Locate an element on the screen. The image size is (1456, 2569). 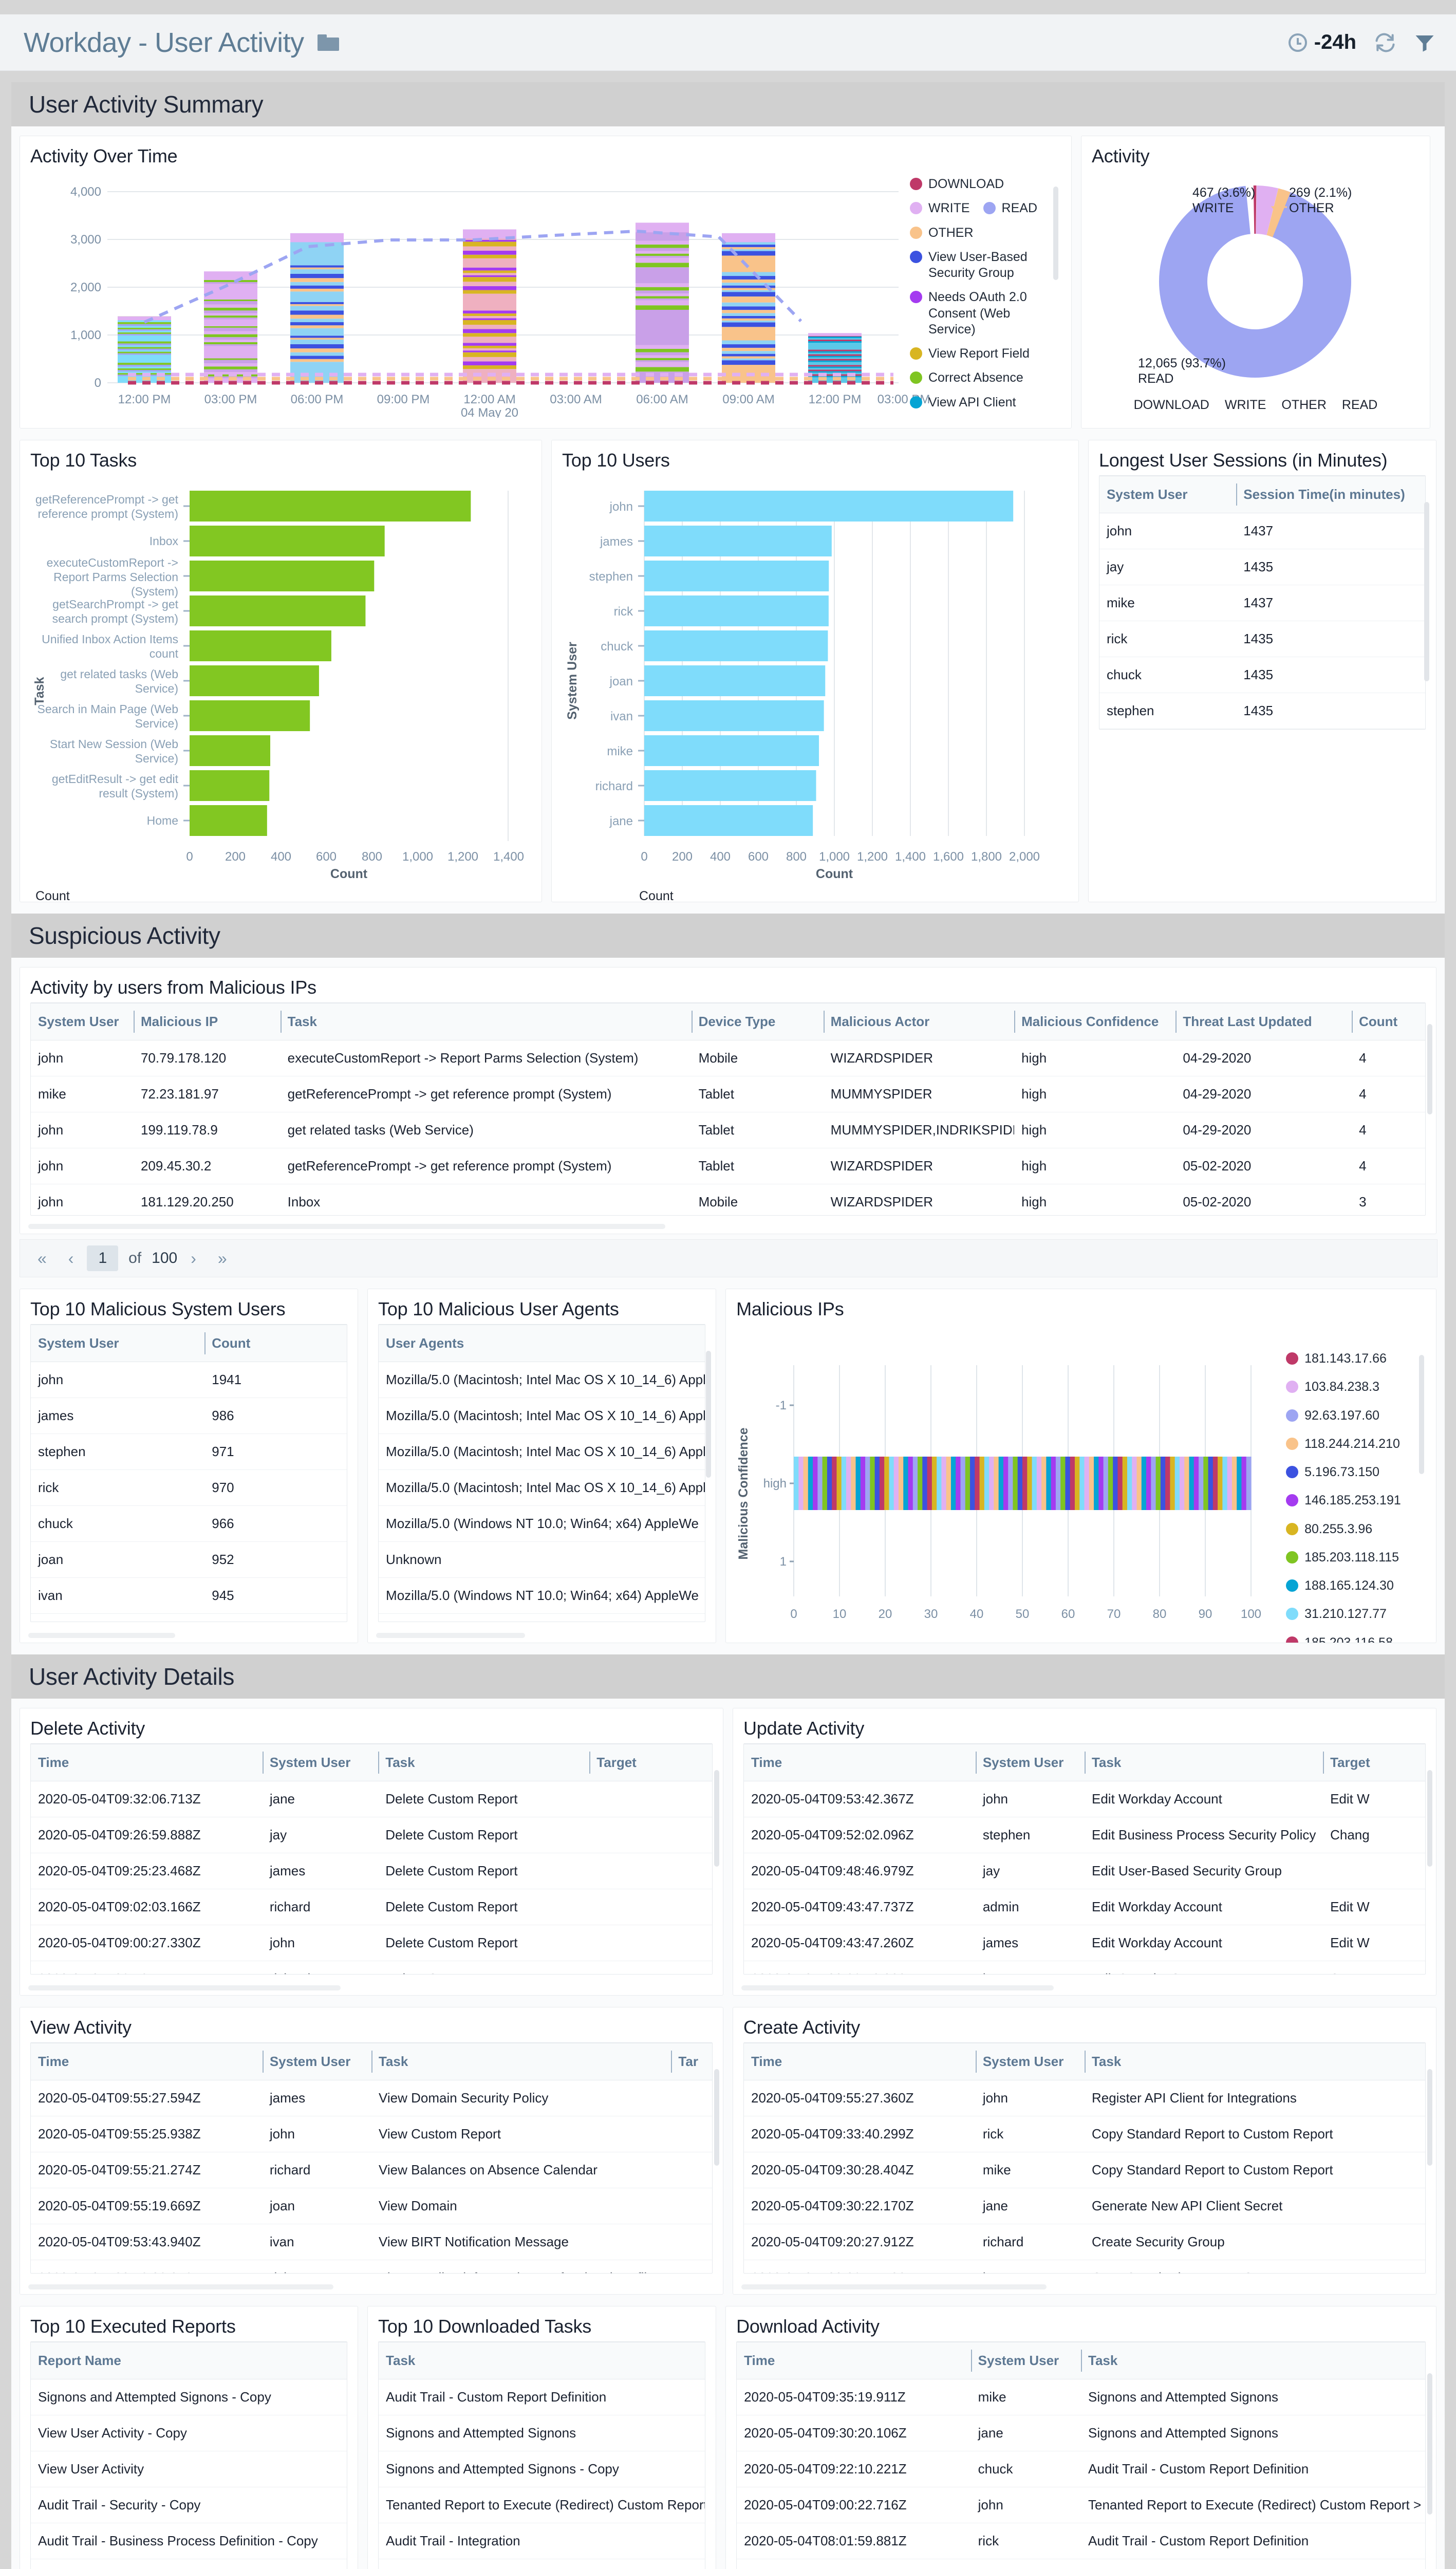
column-header: User Agents is located at coordinates (542, 1343).